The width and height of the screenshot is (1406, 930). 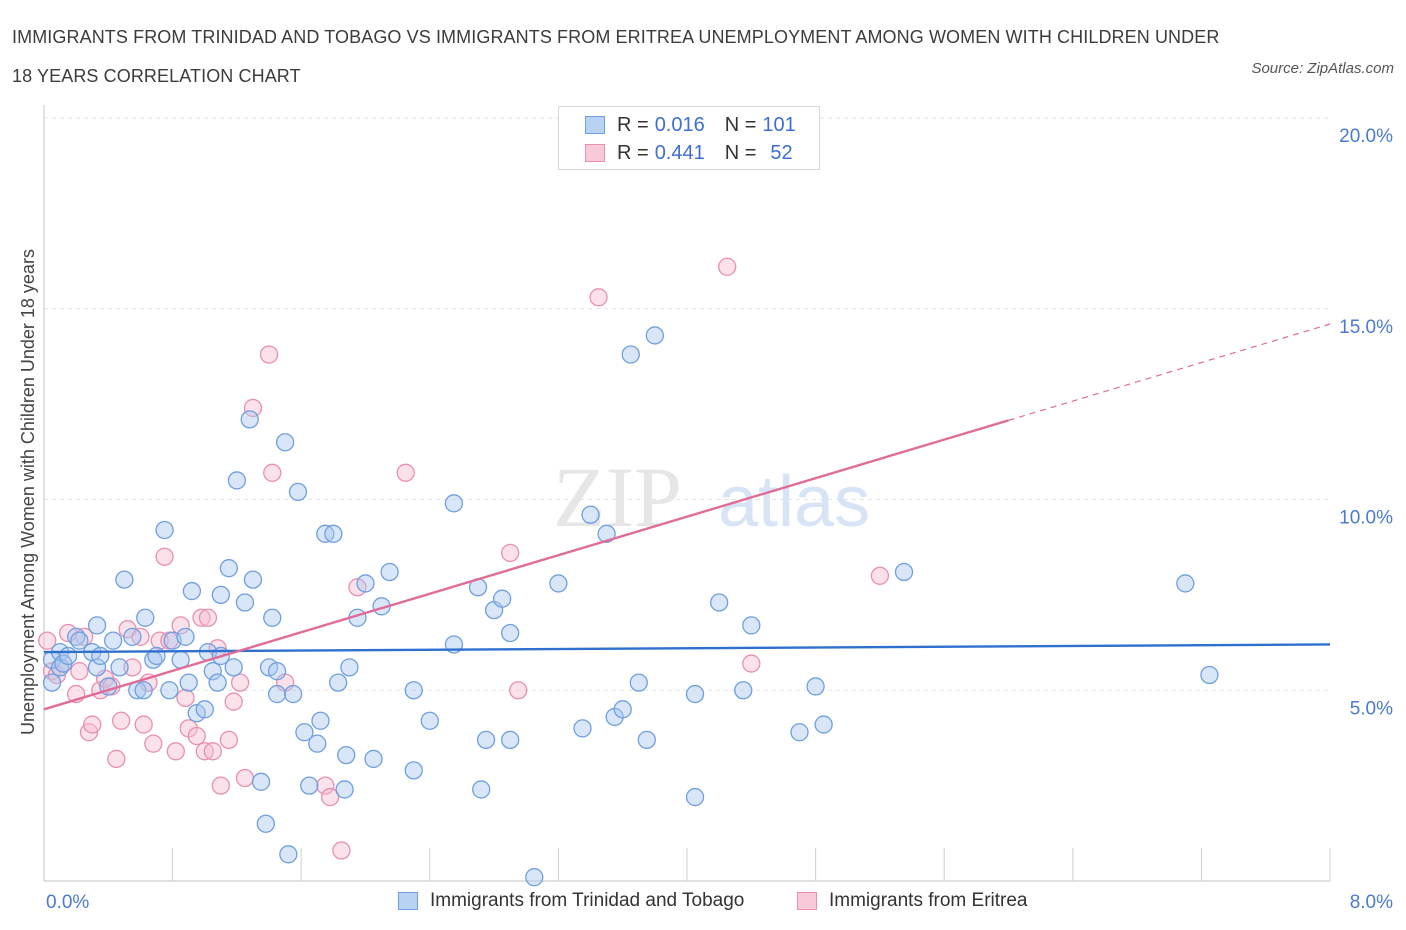 I want to click on legend-swatch-blue, so click(x=595, y=125).